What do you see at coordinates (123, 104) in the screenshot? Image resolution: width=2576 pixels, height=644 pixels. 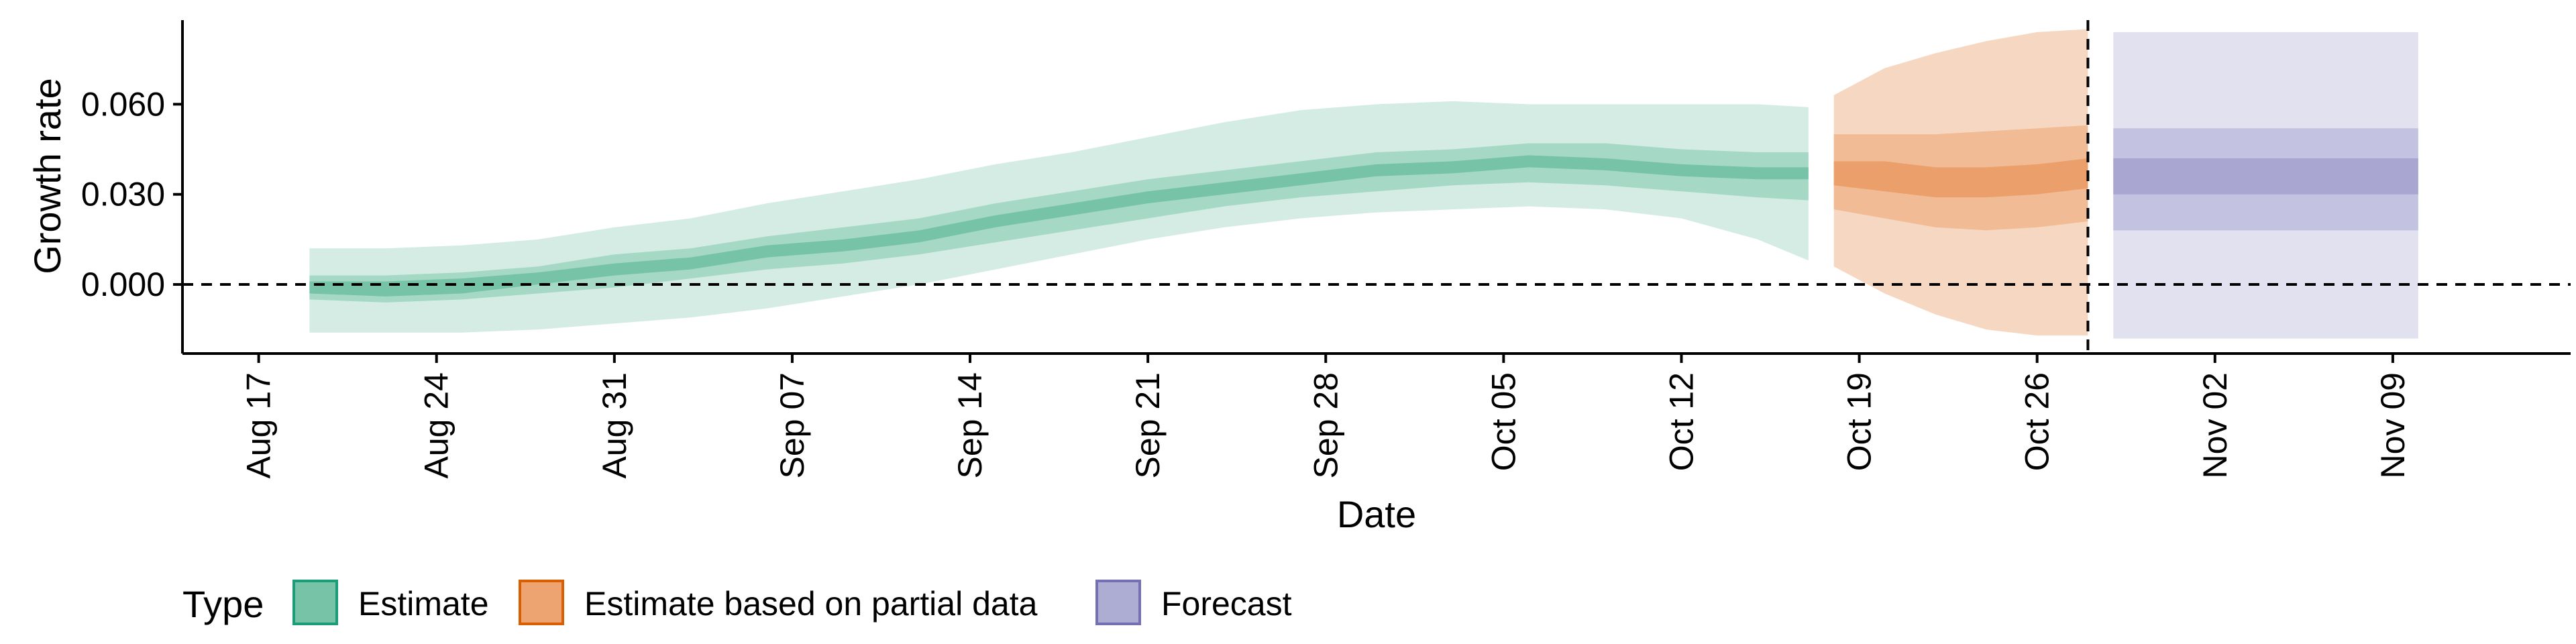 I see `y-tick-label: 0.060` at bounding box center [123, 104].